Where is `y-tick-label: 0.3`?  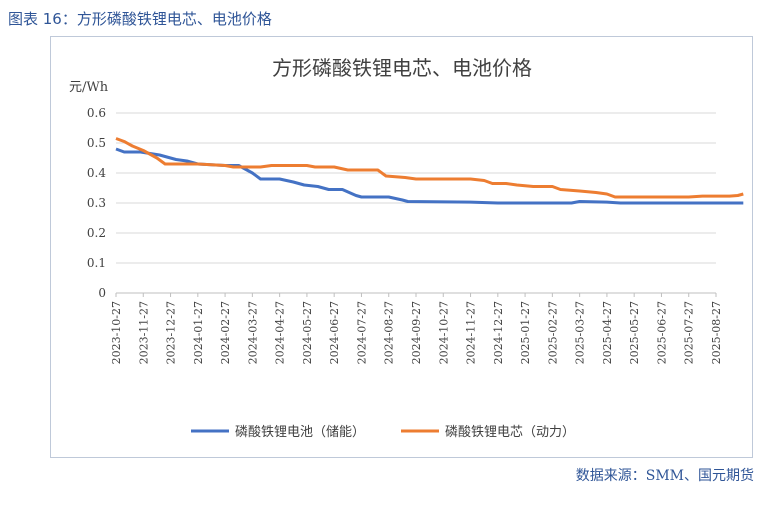
y-tick-label: 0.3 is located at coordinates (96, 203).